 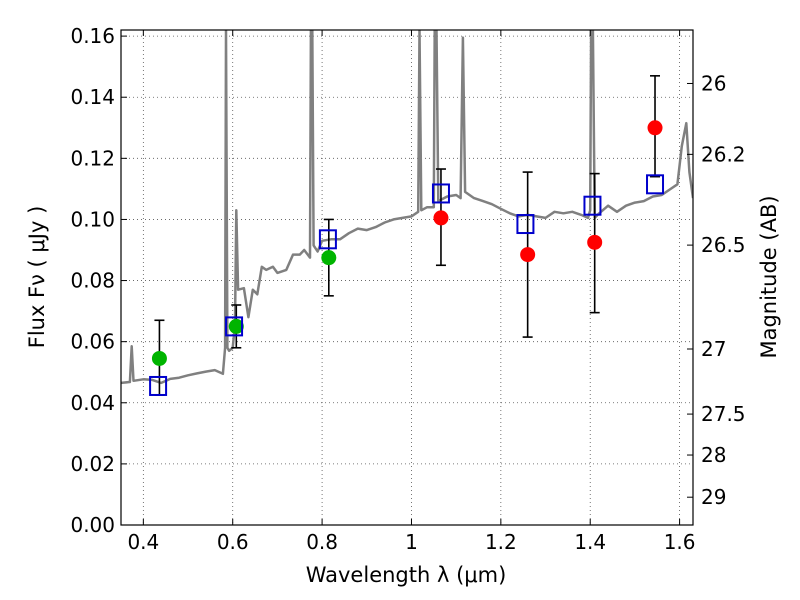 I want to click on y2-tick-label: 26.2, so click(x=723, y=154).